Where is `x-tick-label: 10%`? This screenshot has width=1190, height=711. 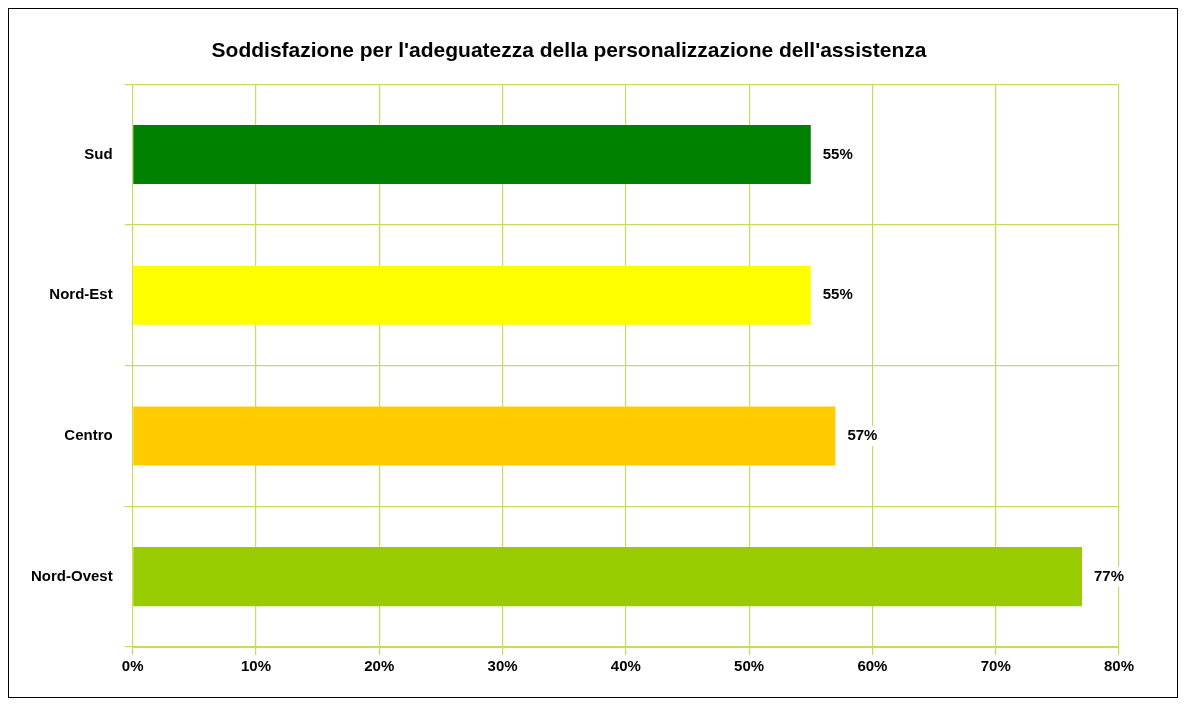
x-tick-label: 10% is located at coordinates (255, 666).